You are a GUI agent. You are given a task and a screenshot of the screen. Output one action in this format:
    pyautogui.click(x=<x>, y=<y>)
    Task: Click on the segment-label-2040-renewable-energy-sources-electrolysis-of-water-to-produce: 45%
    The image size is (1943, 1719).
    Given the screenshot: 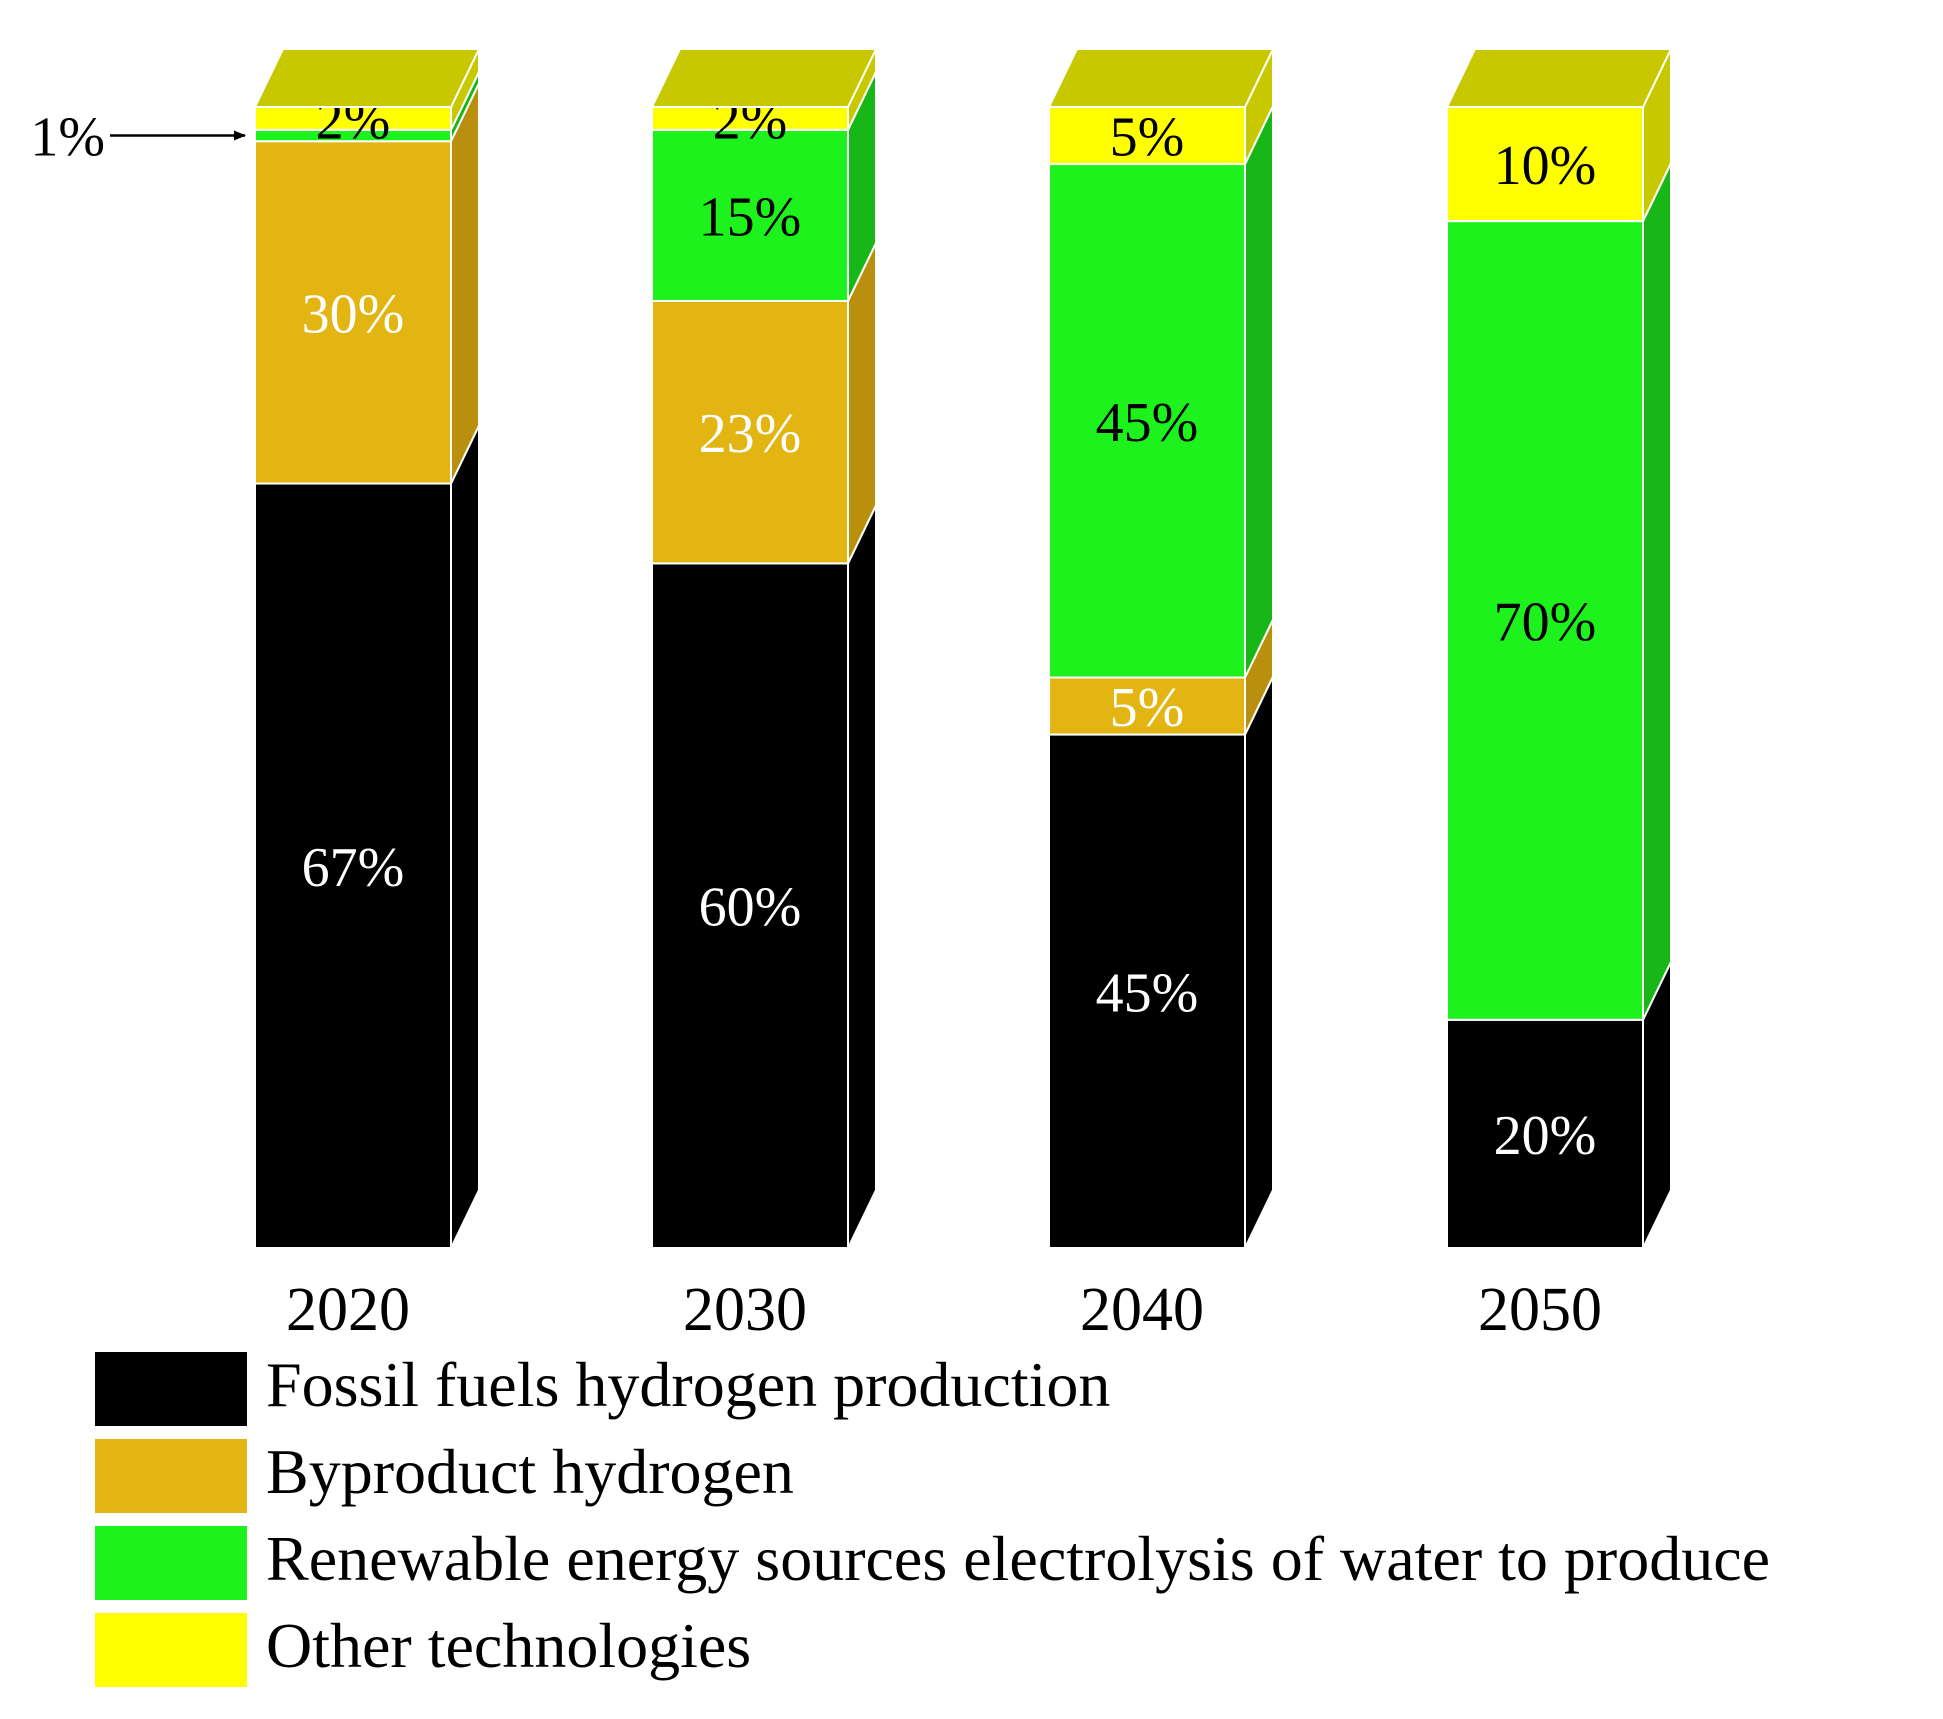 What is the action you would take?
    pyautogui.click(x=1147, y=423)
    